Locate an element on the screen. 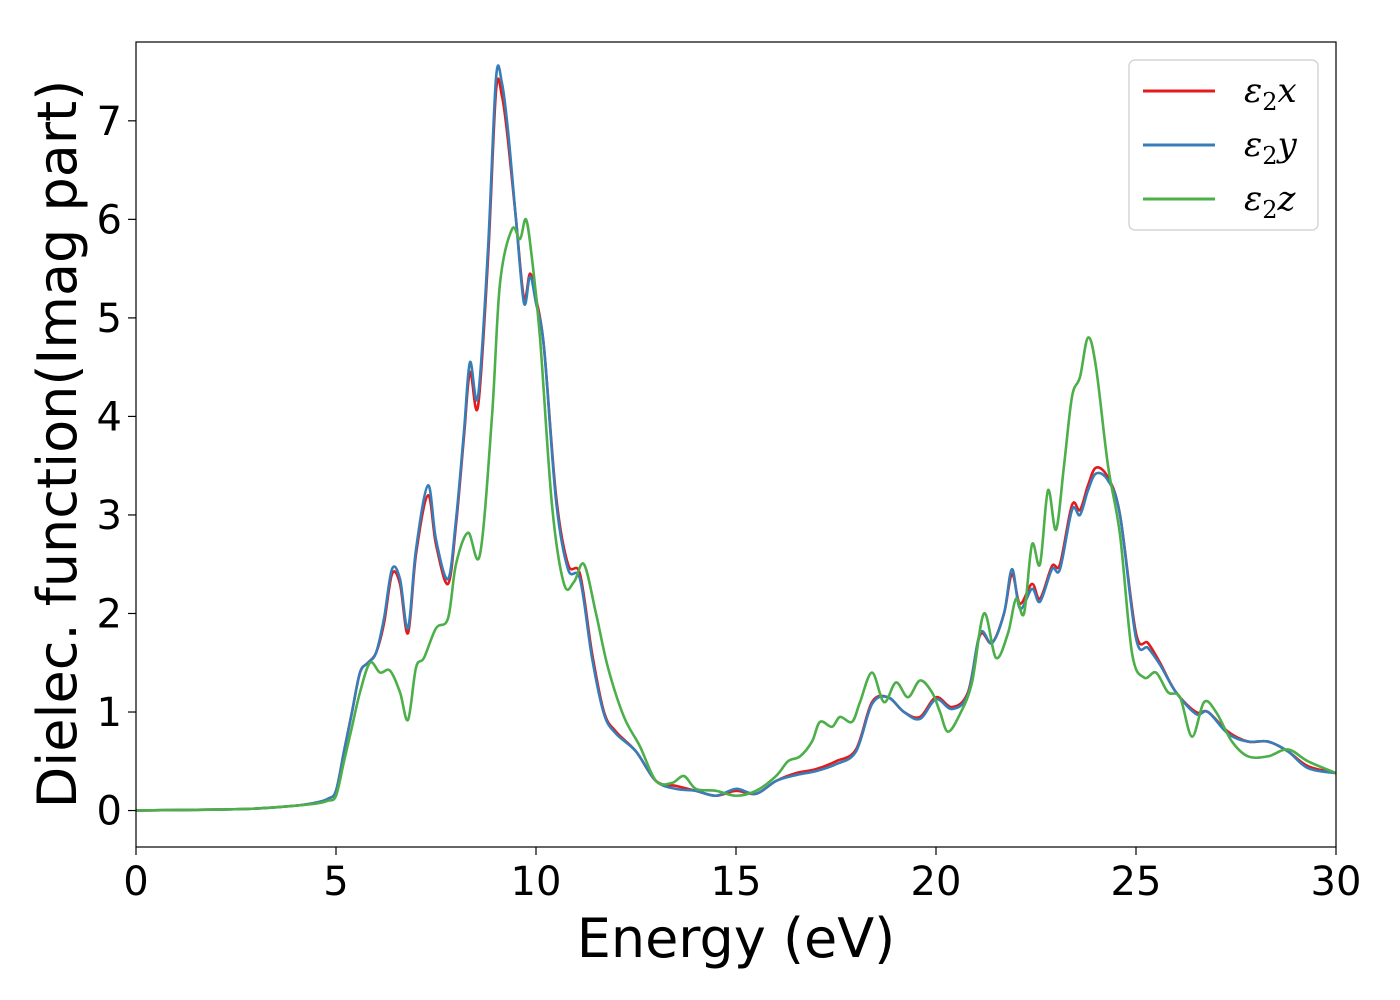 This screenshot has width=1400, height=1000. y-tick-label: 2 is located at coordinates (109, 614).